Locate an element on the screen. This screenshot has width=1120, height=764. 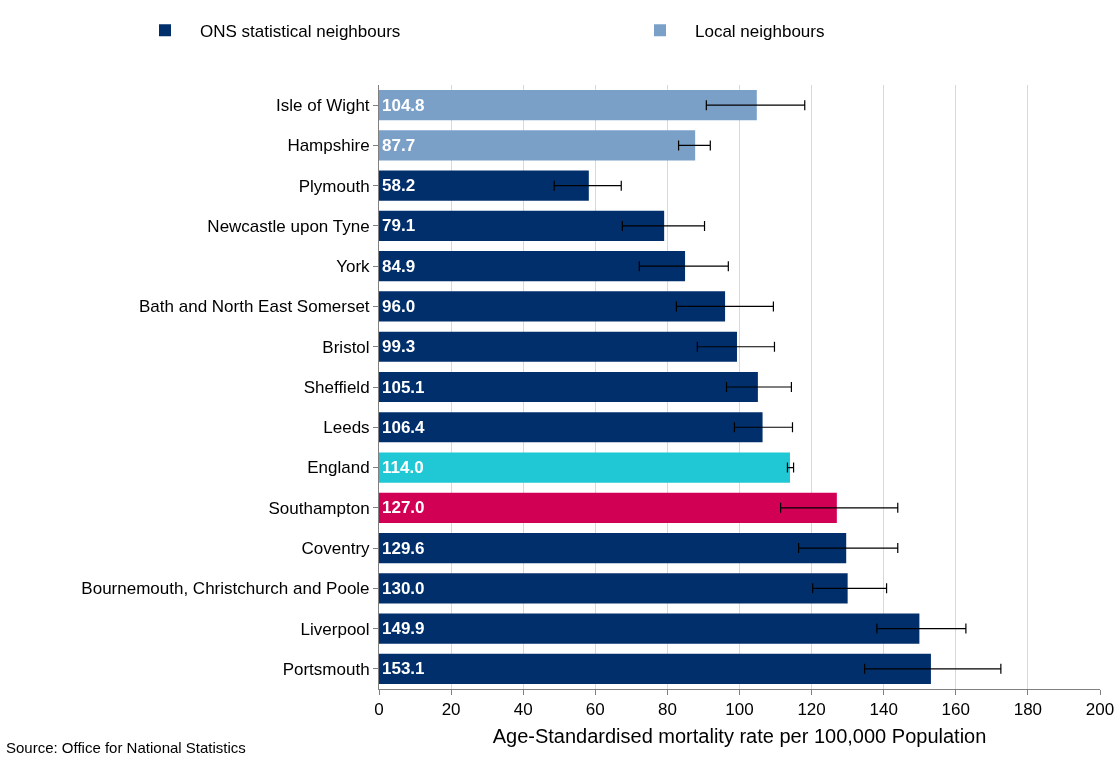
y-tick-label: Isle of Wight is located at coordinates (323, 106).